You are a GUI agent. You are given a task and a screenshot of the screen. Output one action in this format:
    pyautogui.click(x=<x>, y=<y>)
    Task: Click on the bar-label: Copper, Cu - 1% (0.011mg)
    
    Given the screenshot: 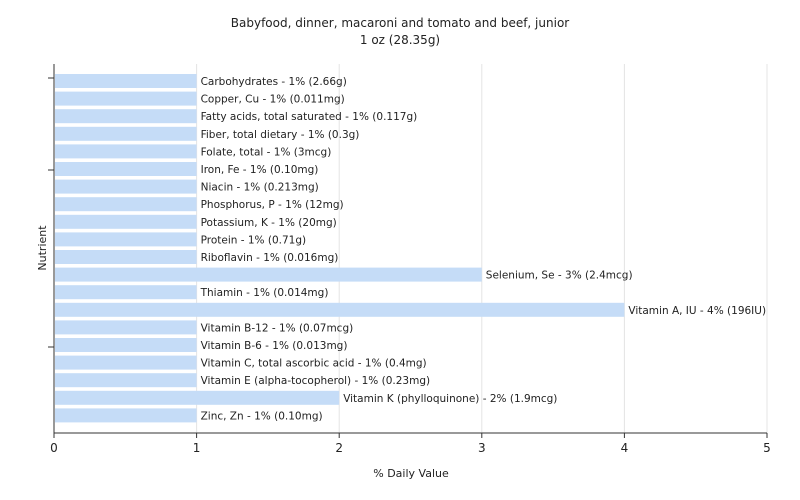 What is the action you would take?
    pyautogui.click(x=273, y=100)
    